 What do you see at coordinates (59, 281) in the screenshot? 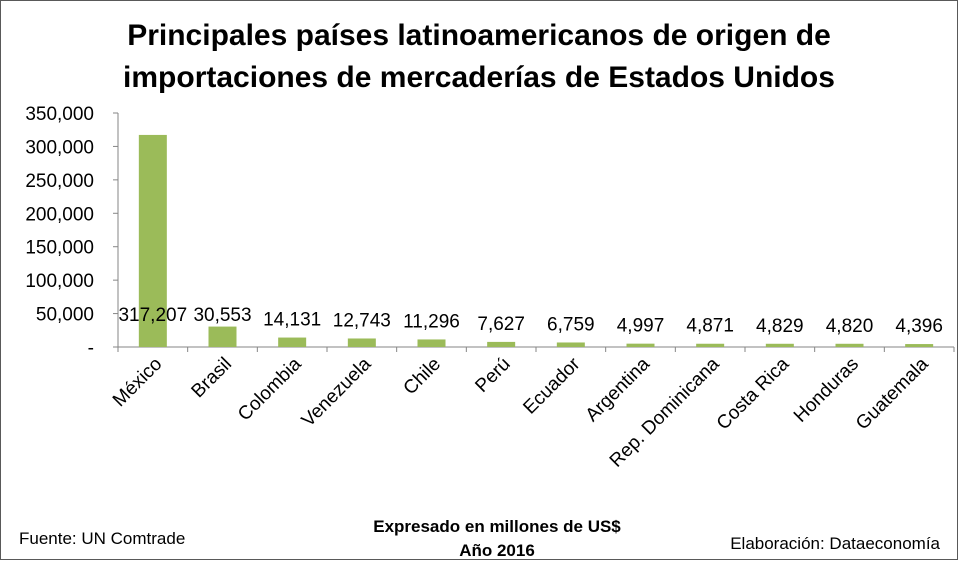
I see `y-tick-label: 100,000` at bounding box center [59, 281].